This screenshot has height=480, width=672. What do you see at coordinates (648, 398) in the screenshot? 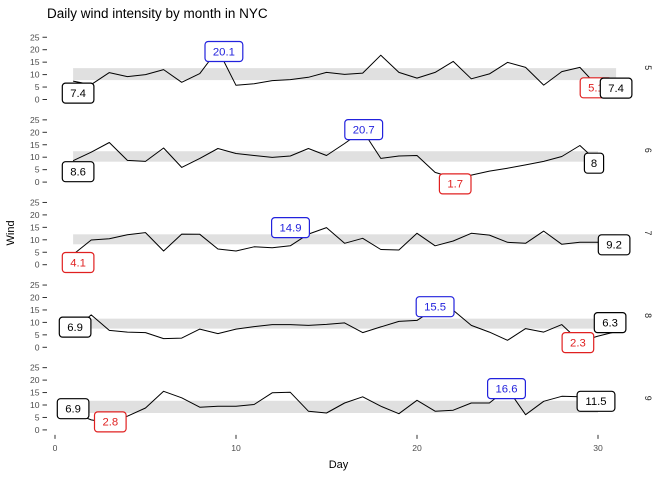
I see `facet-strip-label: 9` at bounding box center [648, 398].